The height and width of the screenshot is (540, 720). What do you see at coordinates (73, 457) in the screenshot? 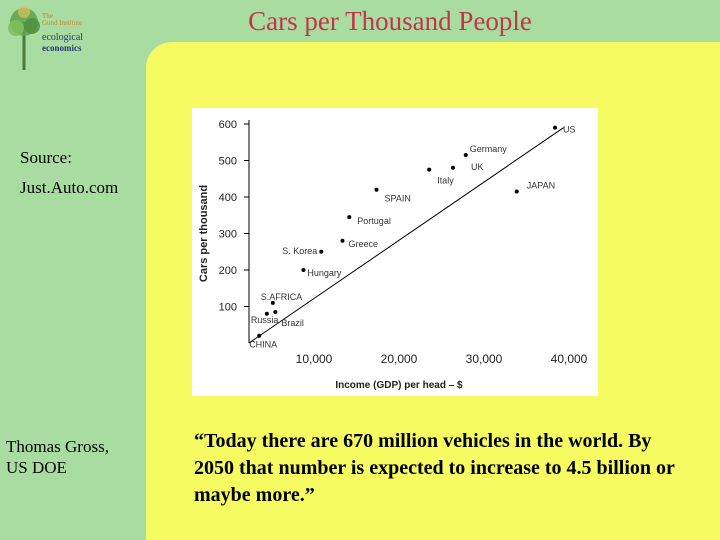
I see `author-credit: Thomas Gross, US DOE` at bounding box center [73, 457].